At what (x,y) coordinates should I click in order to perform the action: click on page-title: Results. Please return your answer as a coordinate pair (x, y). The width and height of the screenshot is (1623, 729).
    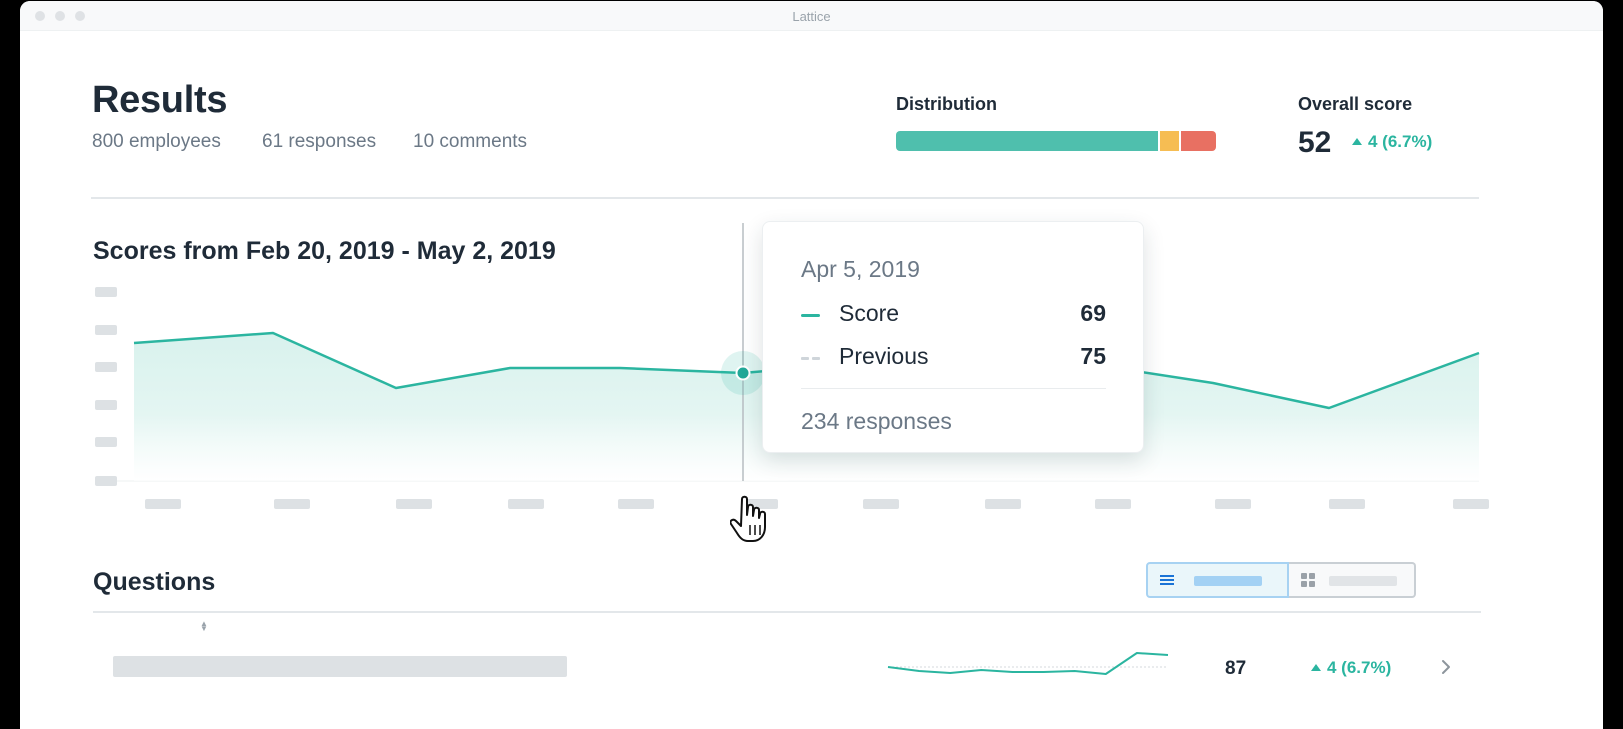
    Looking at the image, I should click on (160, 100).